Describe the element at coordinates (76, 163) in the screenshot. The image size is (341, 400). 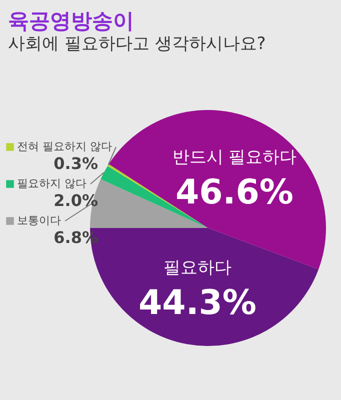
I see `data-label: 0.3%` at that location.